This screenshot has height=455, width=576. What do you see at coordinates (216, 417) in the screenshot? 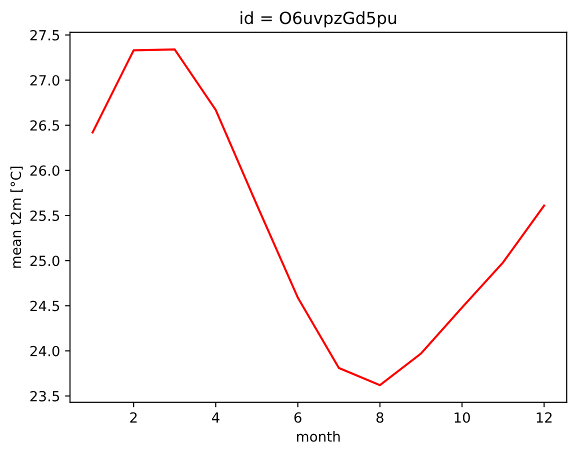
I see `x-tick-label: 4` at bounding box center [216, 417].